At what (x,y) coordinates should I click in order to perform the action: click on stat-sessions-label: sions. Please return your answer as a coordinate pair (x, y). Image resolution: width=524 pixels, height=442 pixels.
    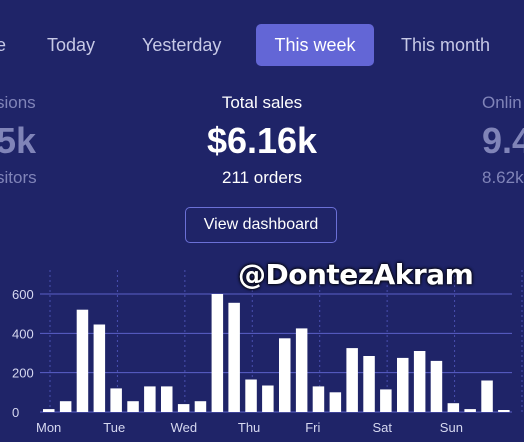
    Looking at the image, I should click on (18, 102).